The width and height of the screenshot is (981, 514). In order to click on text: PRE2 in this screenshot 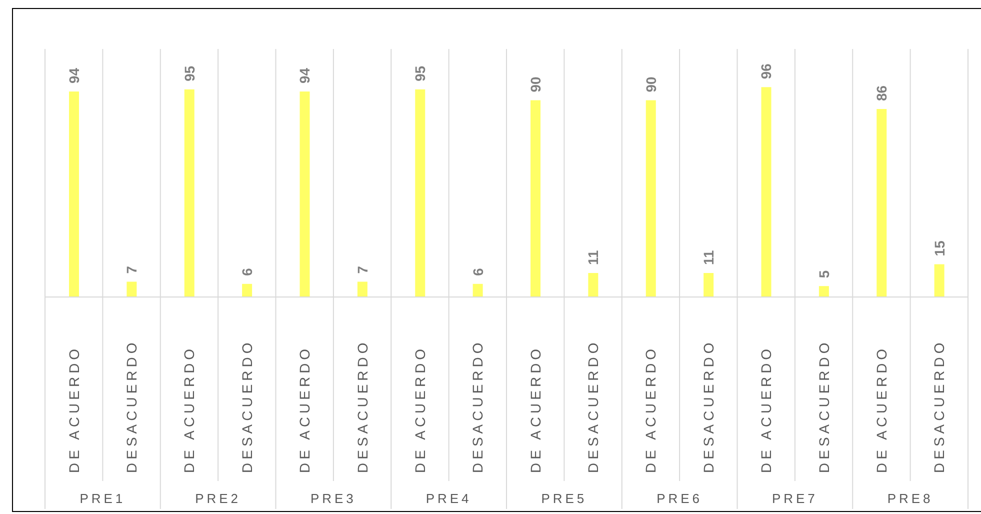, I will do `click(218, 498)`.